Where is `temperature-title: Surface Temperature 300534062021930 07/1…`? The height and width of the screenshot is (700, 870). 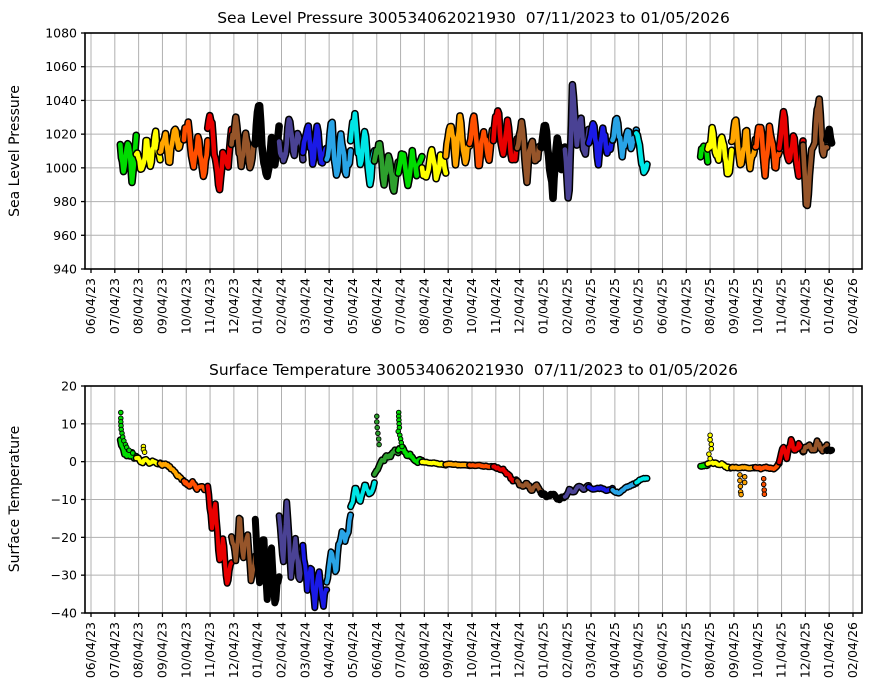 temperature-title: Surface Temperature 300534062021930 07/1… is located at coordinates (473, 370).